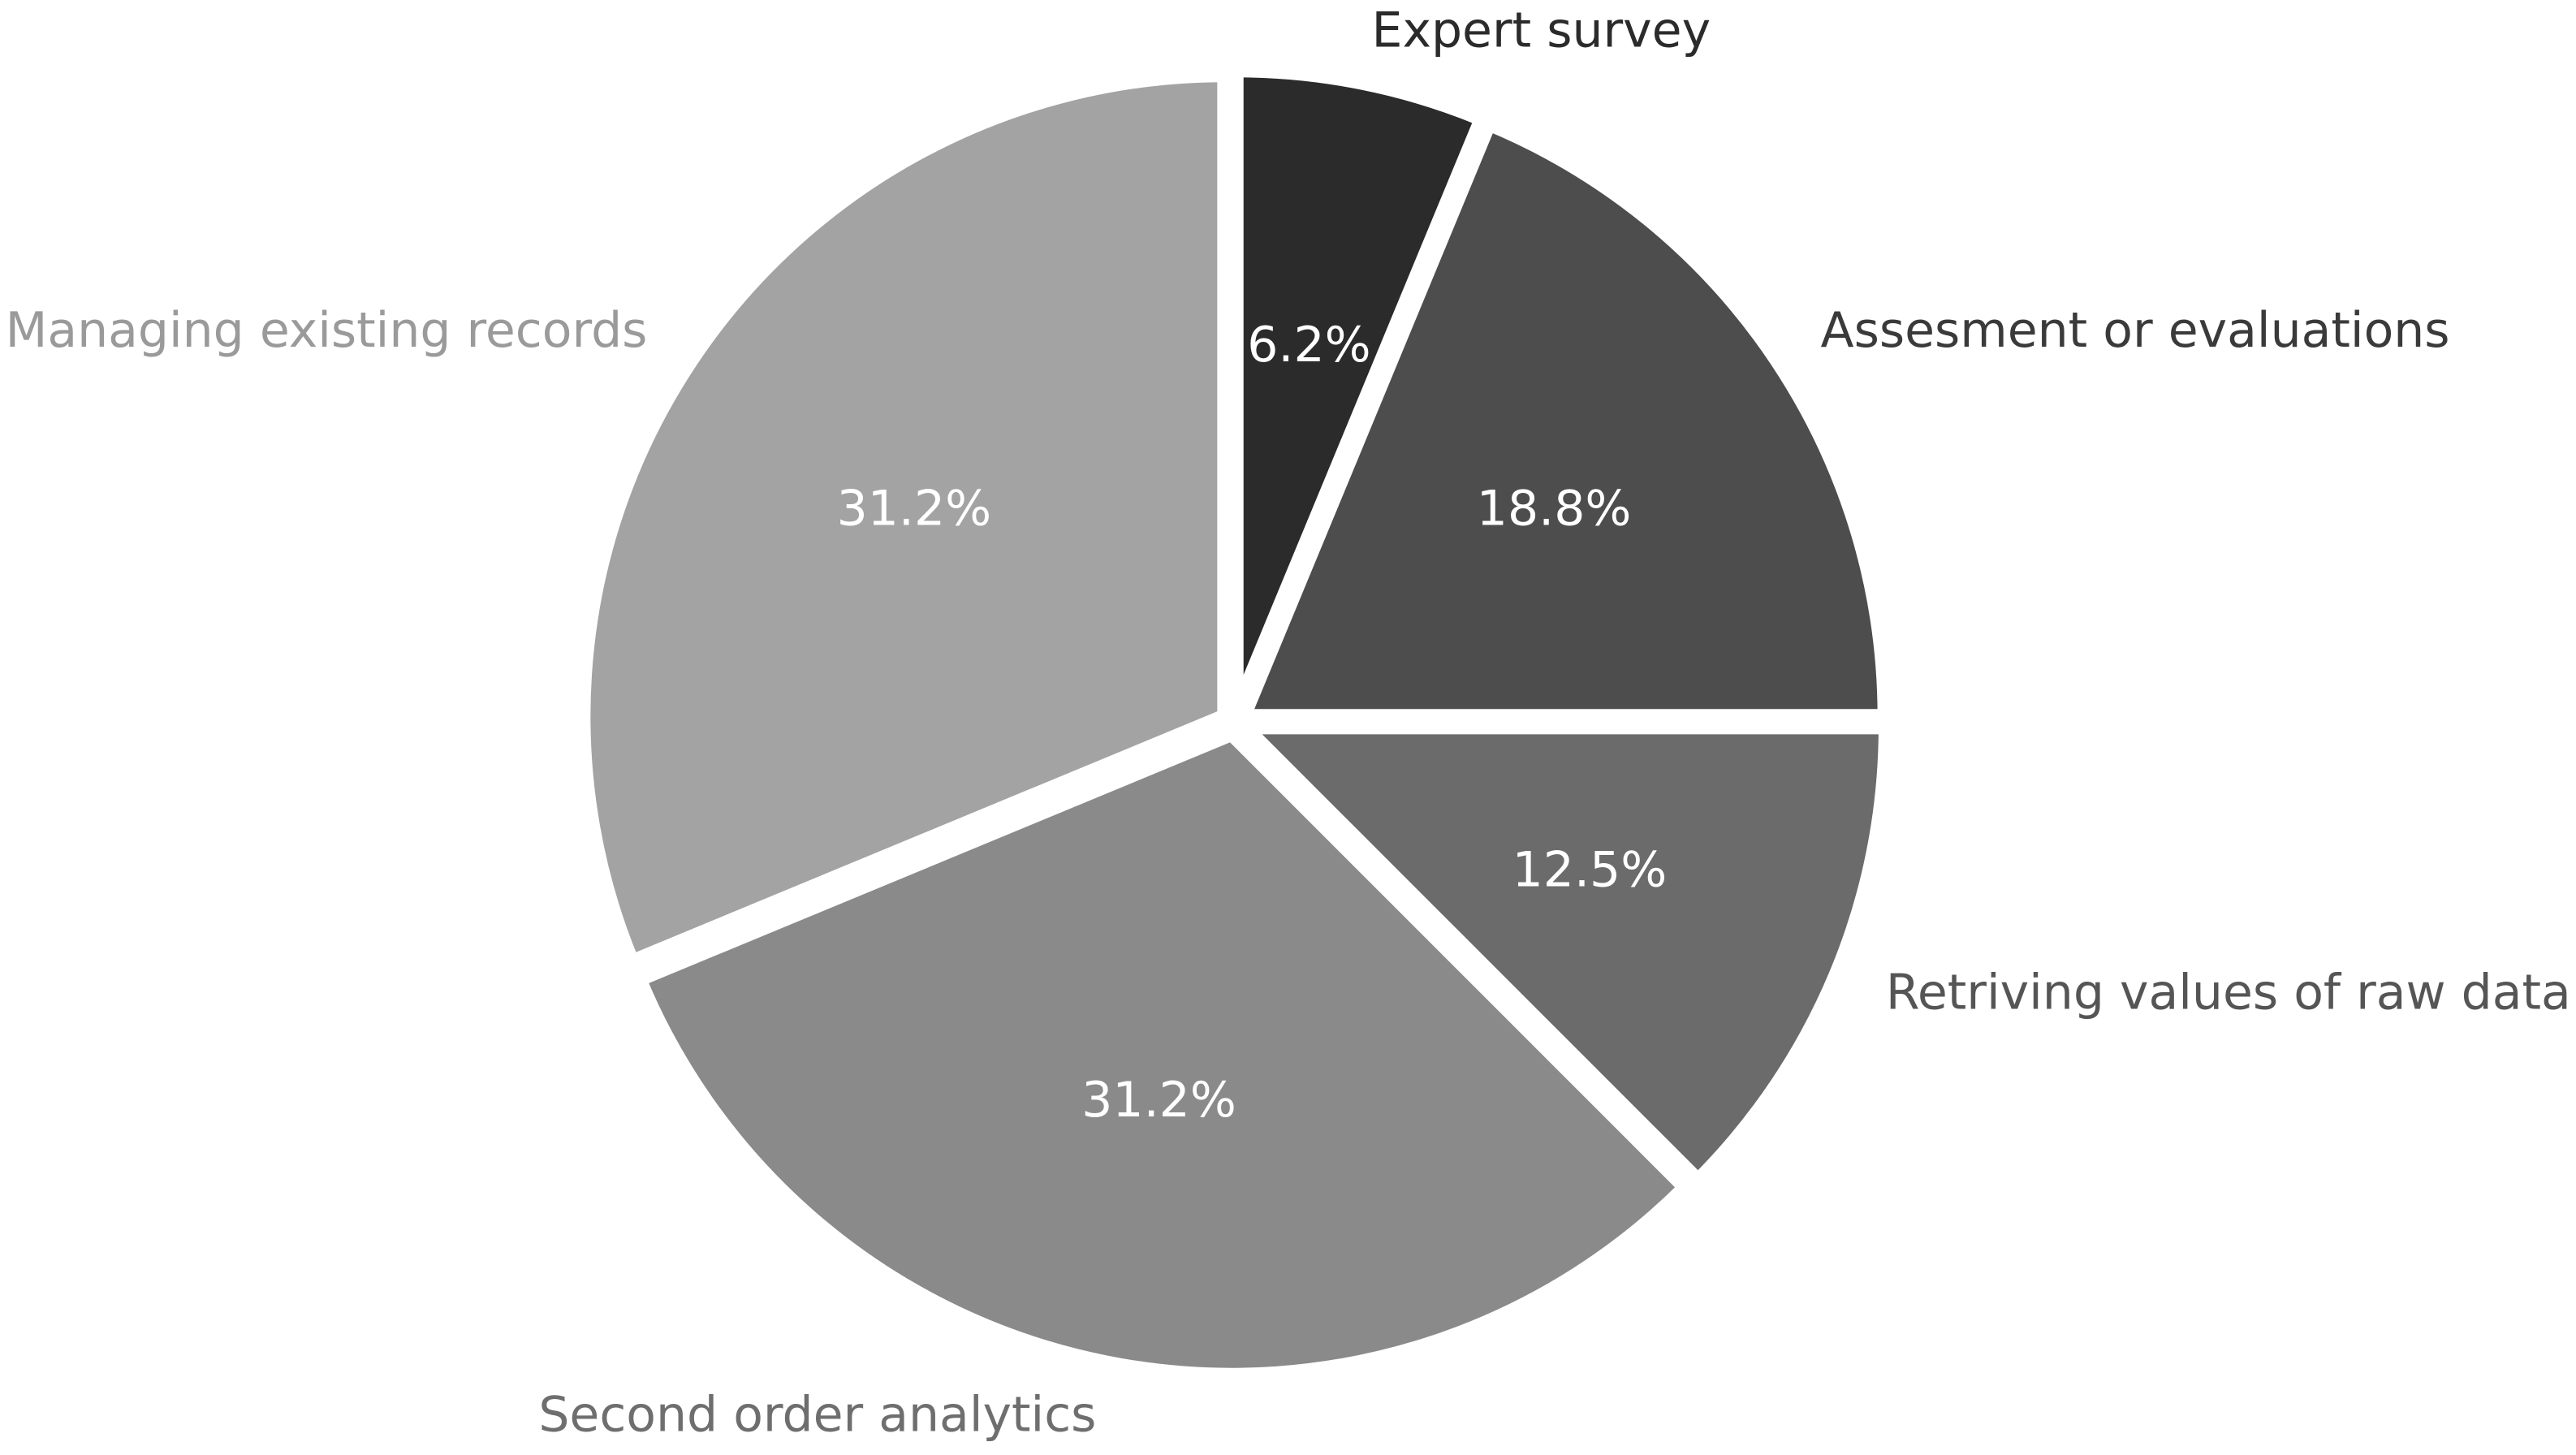 The height and width of the screenshot is (1455, 2576). What do you see at coordinates (2228, 993) in the screenshot?
I see `category-label-retriving-values-of-raw-data: Retriving values of raw data` at bounding box center [2228, 993].